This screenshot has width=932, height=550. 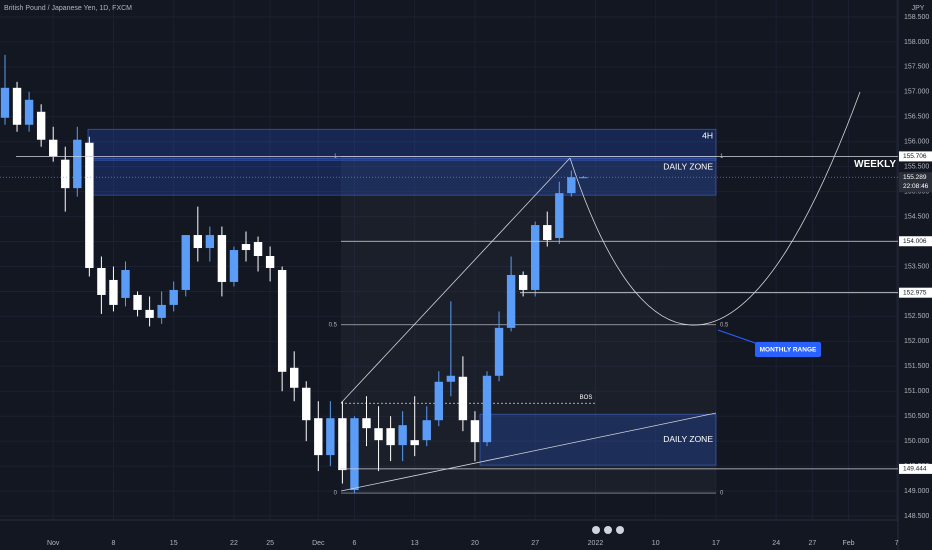 What do you see at coordinates (776, 543) in the screenshot?
I see `x-tick-label: 24` at bounding box center [776, 543].